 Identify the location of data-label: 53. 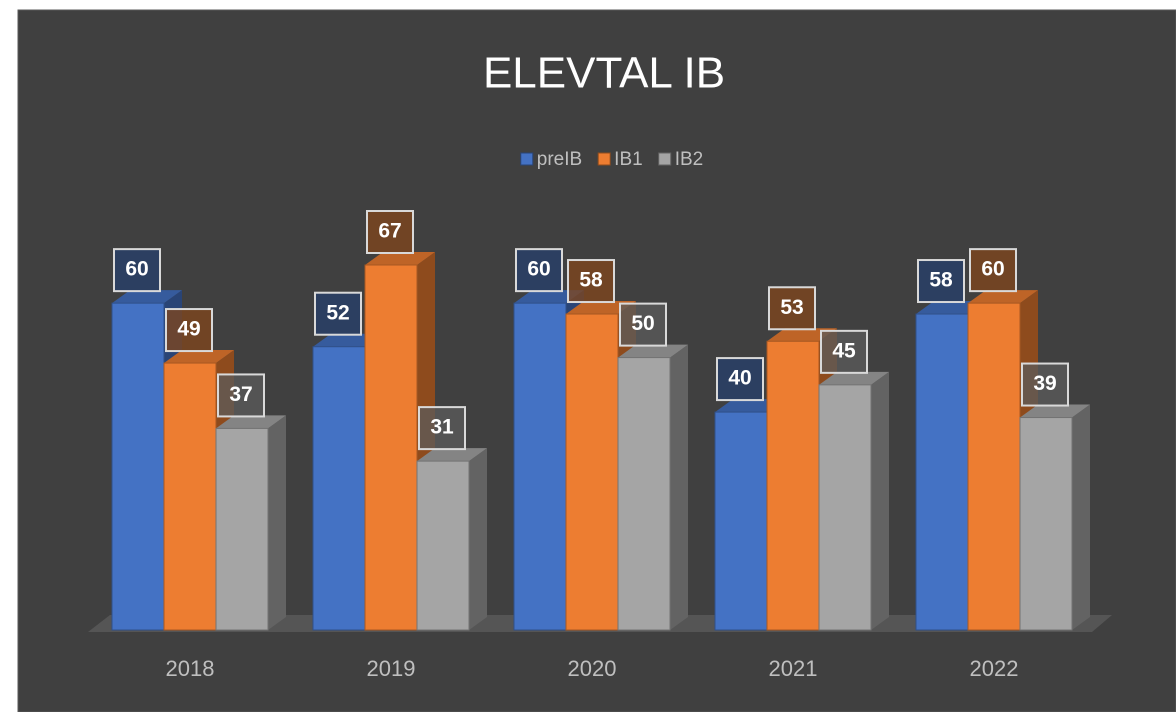
(791, 307).